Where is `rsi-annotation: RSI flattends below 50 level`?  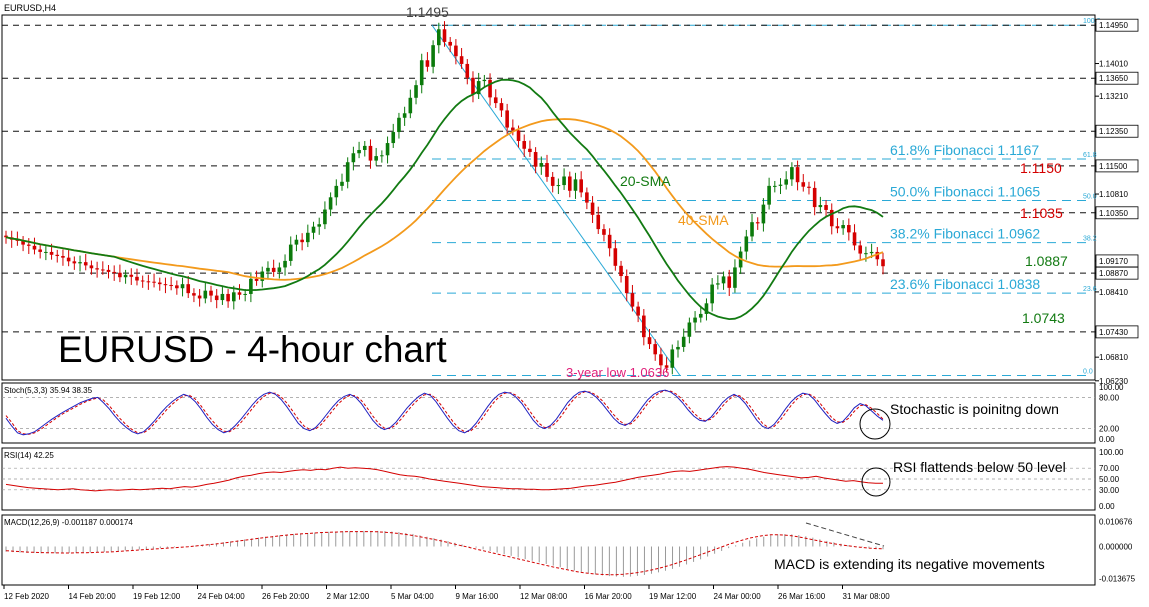
rsi-annotation: RSI flattends below 50 level is located at coordinates (979, 467).